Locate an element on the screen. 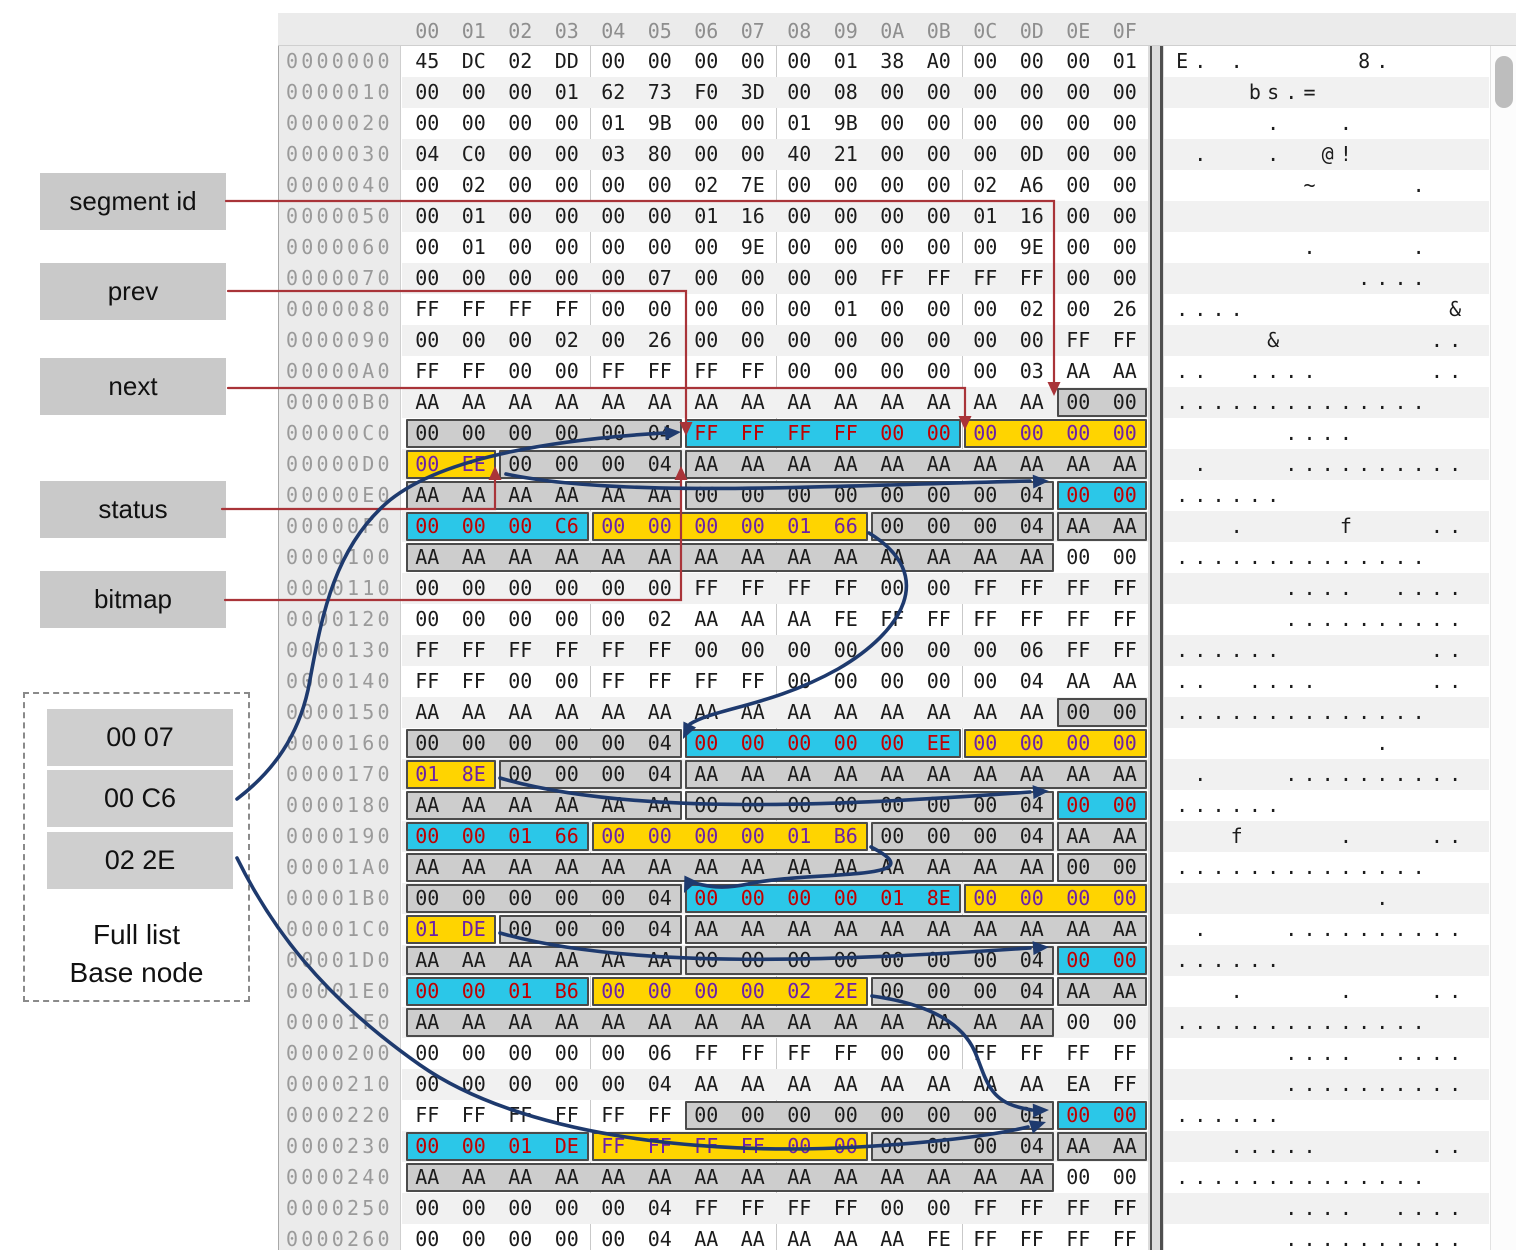  hex-byte: 8E is located at coordinates (473, 774).